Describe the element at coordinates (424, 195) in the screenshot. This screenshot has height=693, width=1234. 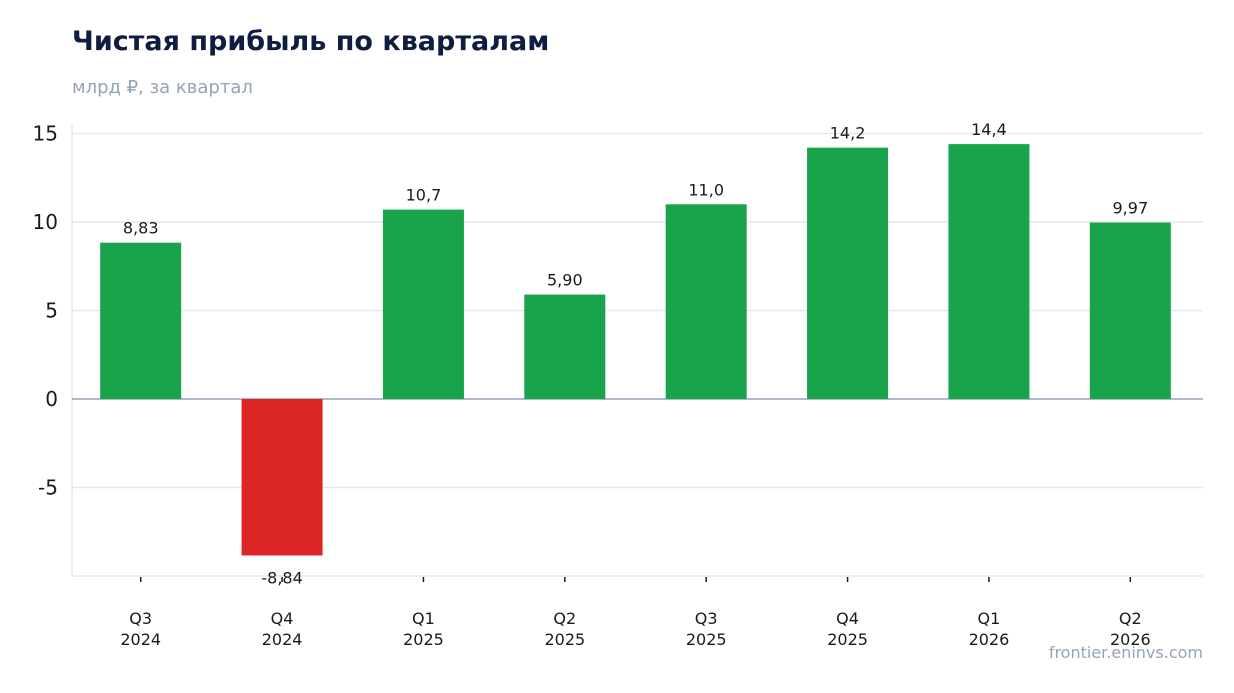
I see `data-label: 10,7` at that location.